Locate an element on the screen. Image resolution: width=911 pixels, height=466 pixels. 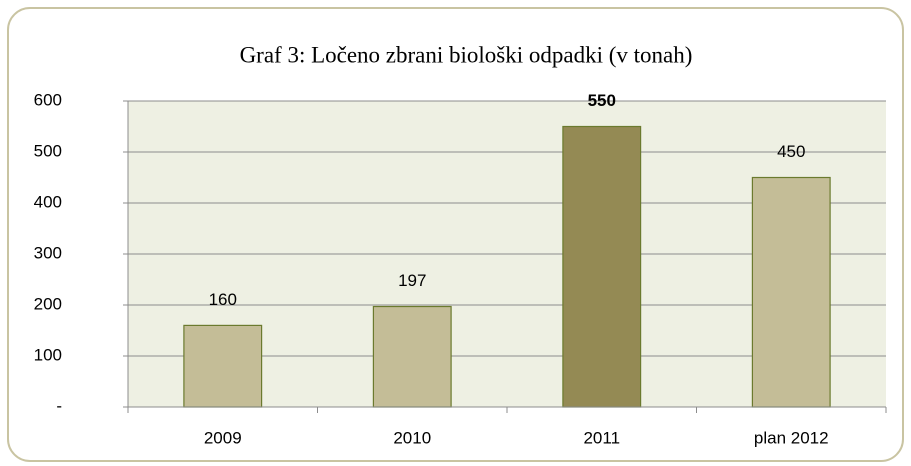
x-tick-label: 2009 is located at coordinates (223, 437).